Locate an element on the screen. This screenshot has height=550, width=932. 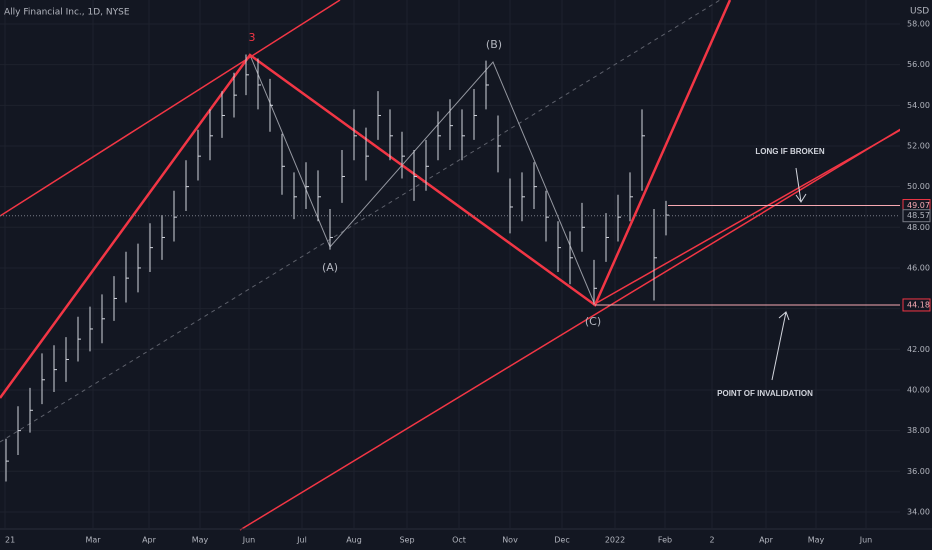
x-tick-label: Mar is located at coordinates (93, 540).